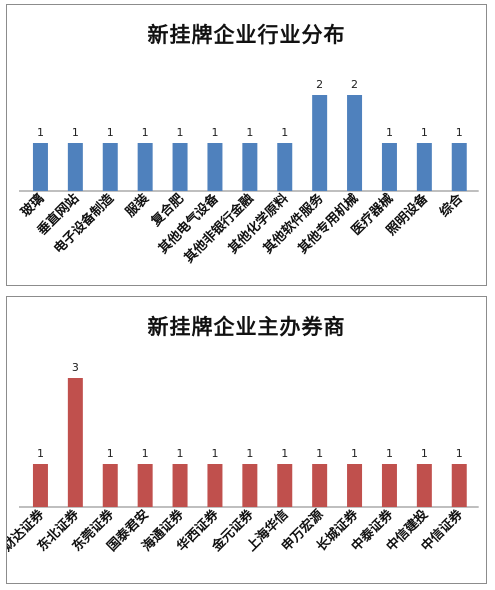  Describe the element at coordinates (33, 206) in the screenshot. I see `category-tick-label: 玻璃` at that location.